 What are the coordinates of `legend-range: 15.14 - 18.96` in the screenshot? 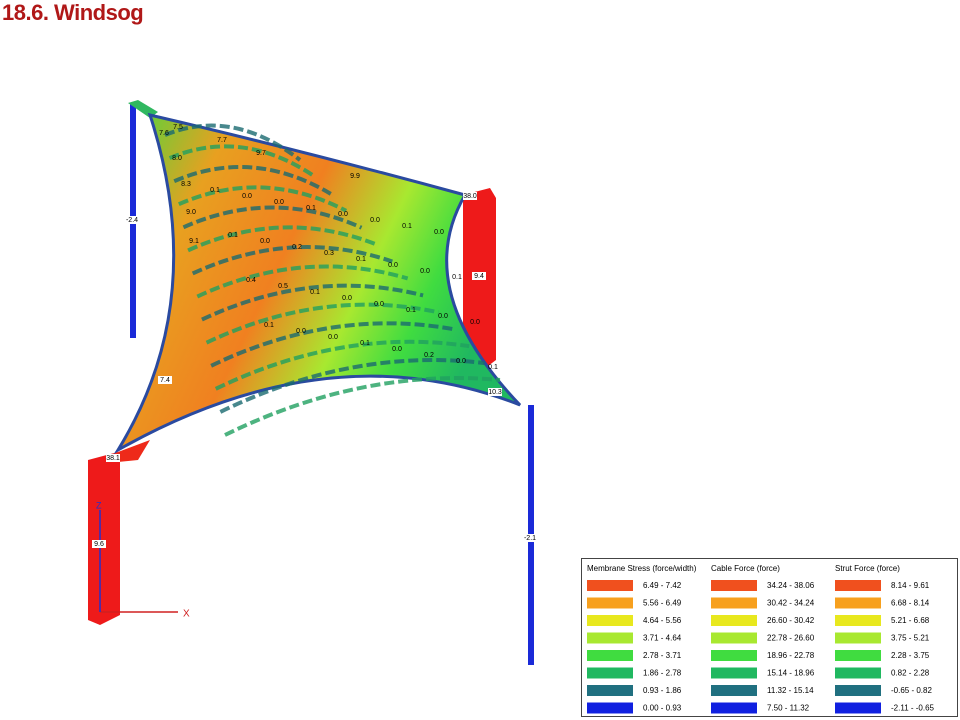 It's located at (791, 673).